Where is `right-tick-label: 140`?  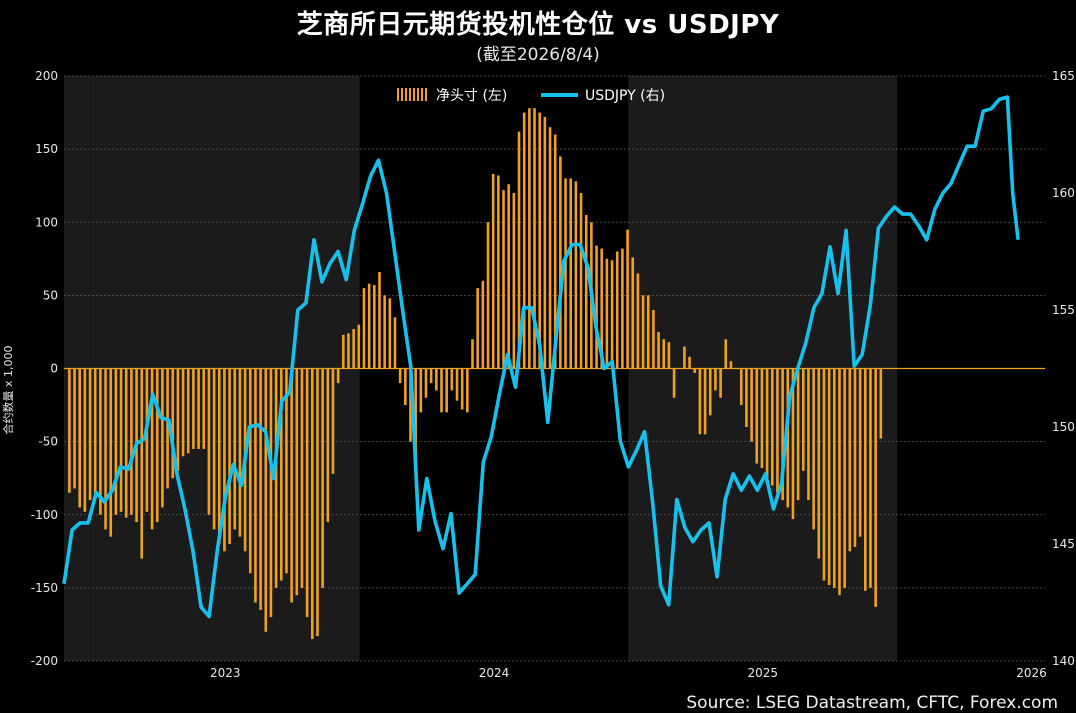
right-tick-label: 140 is located at coordinates (1063, 661).